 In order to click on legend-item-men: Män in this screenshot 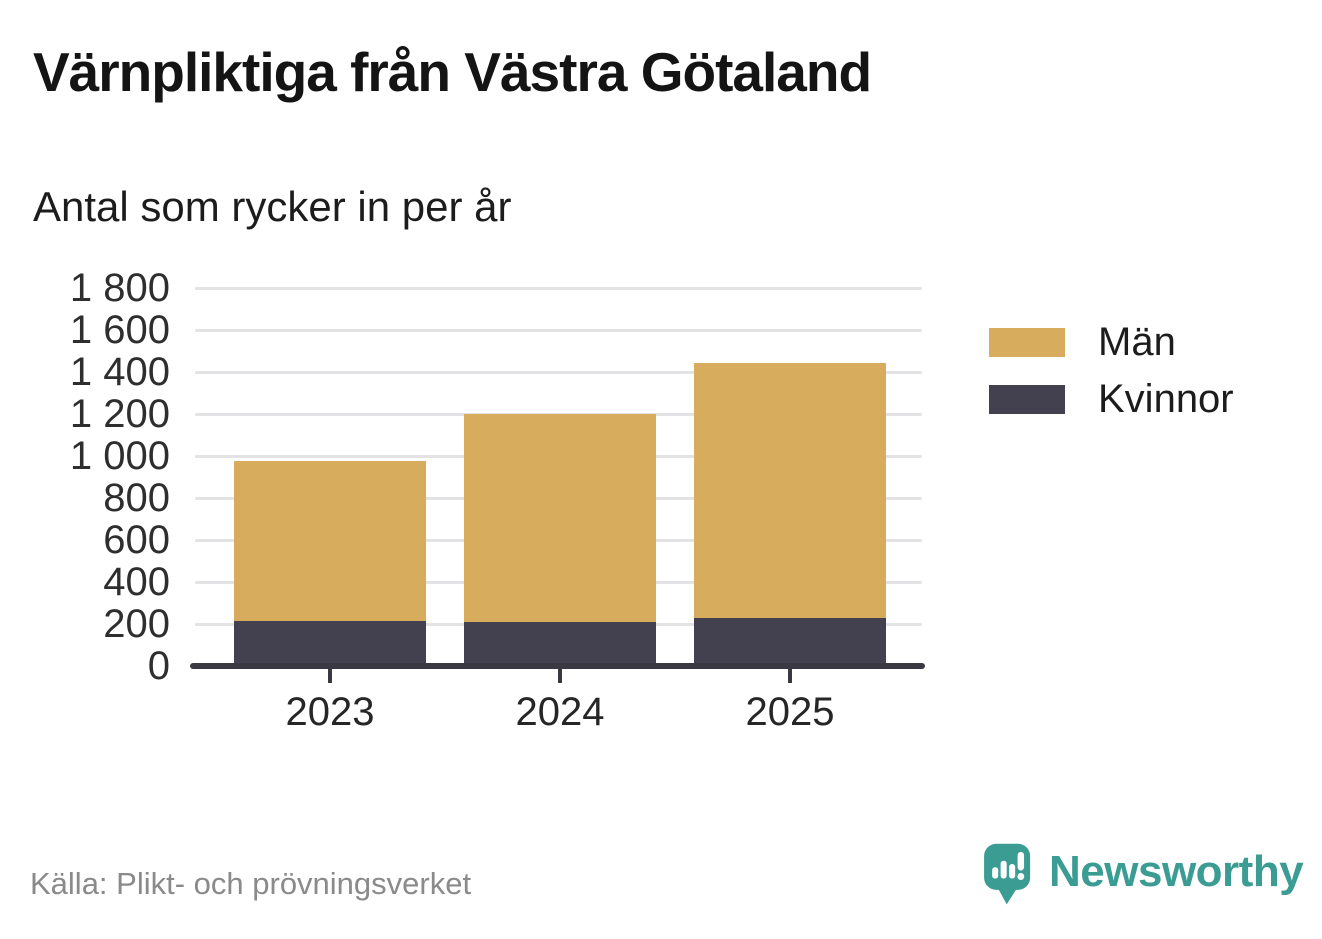, I will do `click(1111, 342)`.